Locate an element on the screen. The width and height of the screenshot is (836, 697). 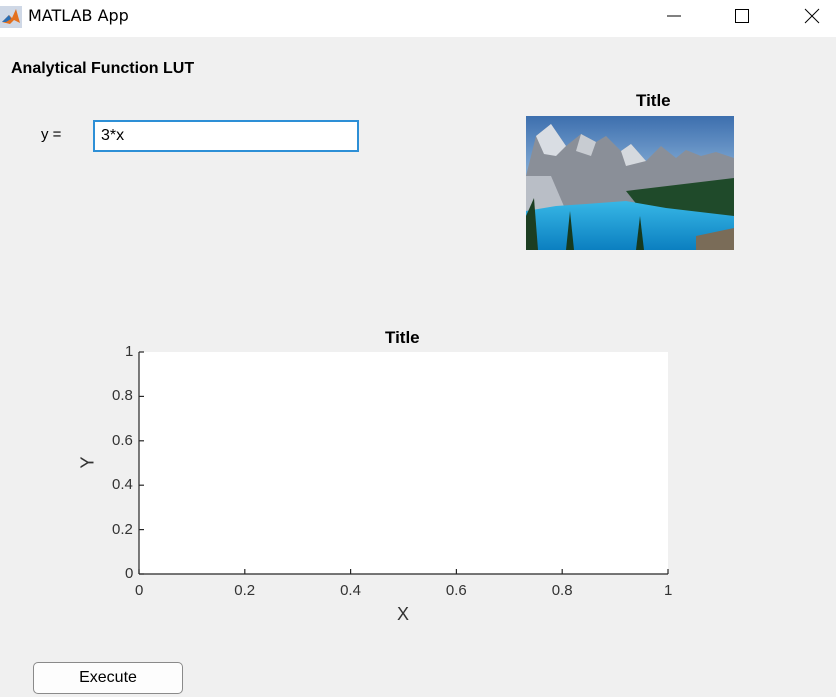
x-tick-label: 0.4 is located at coordinates (350, 590).